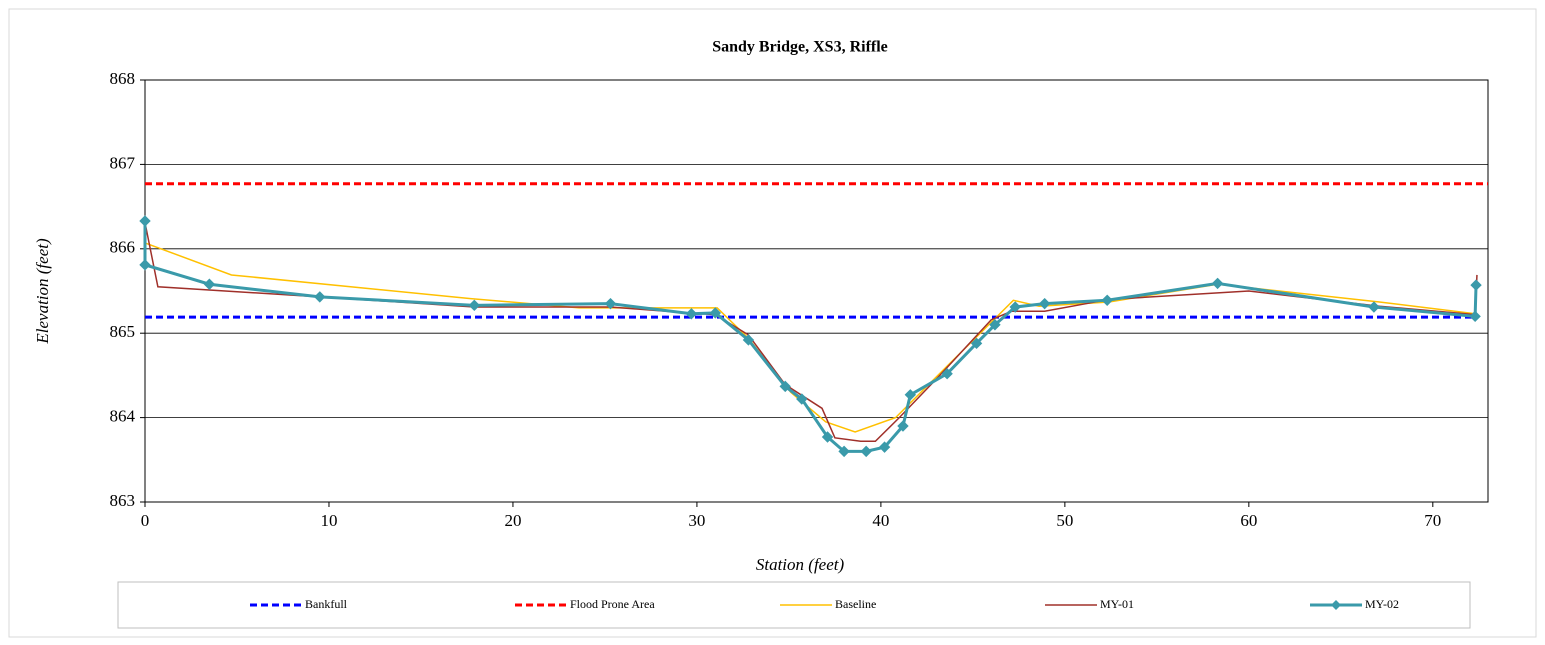 The width and height of the screenshot is (1545, 645). What do you see at coordinates (1117, 604) in the screenshot?
I see `legend-label: MY-01` at bounding box center [1117, 604].